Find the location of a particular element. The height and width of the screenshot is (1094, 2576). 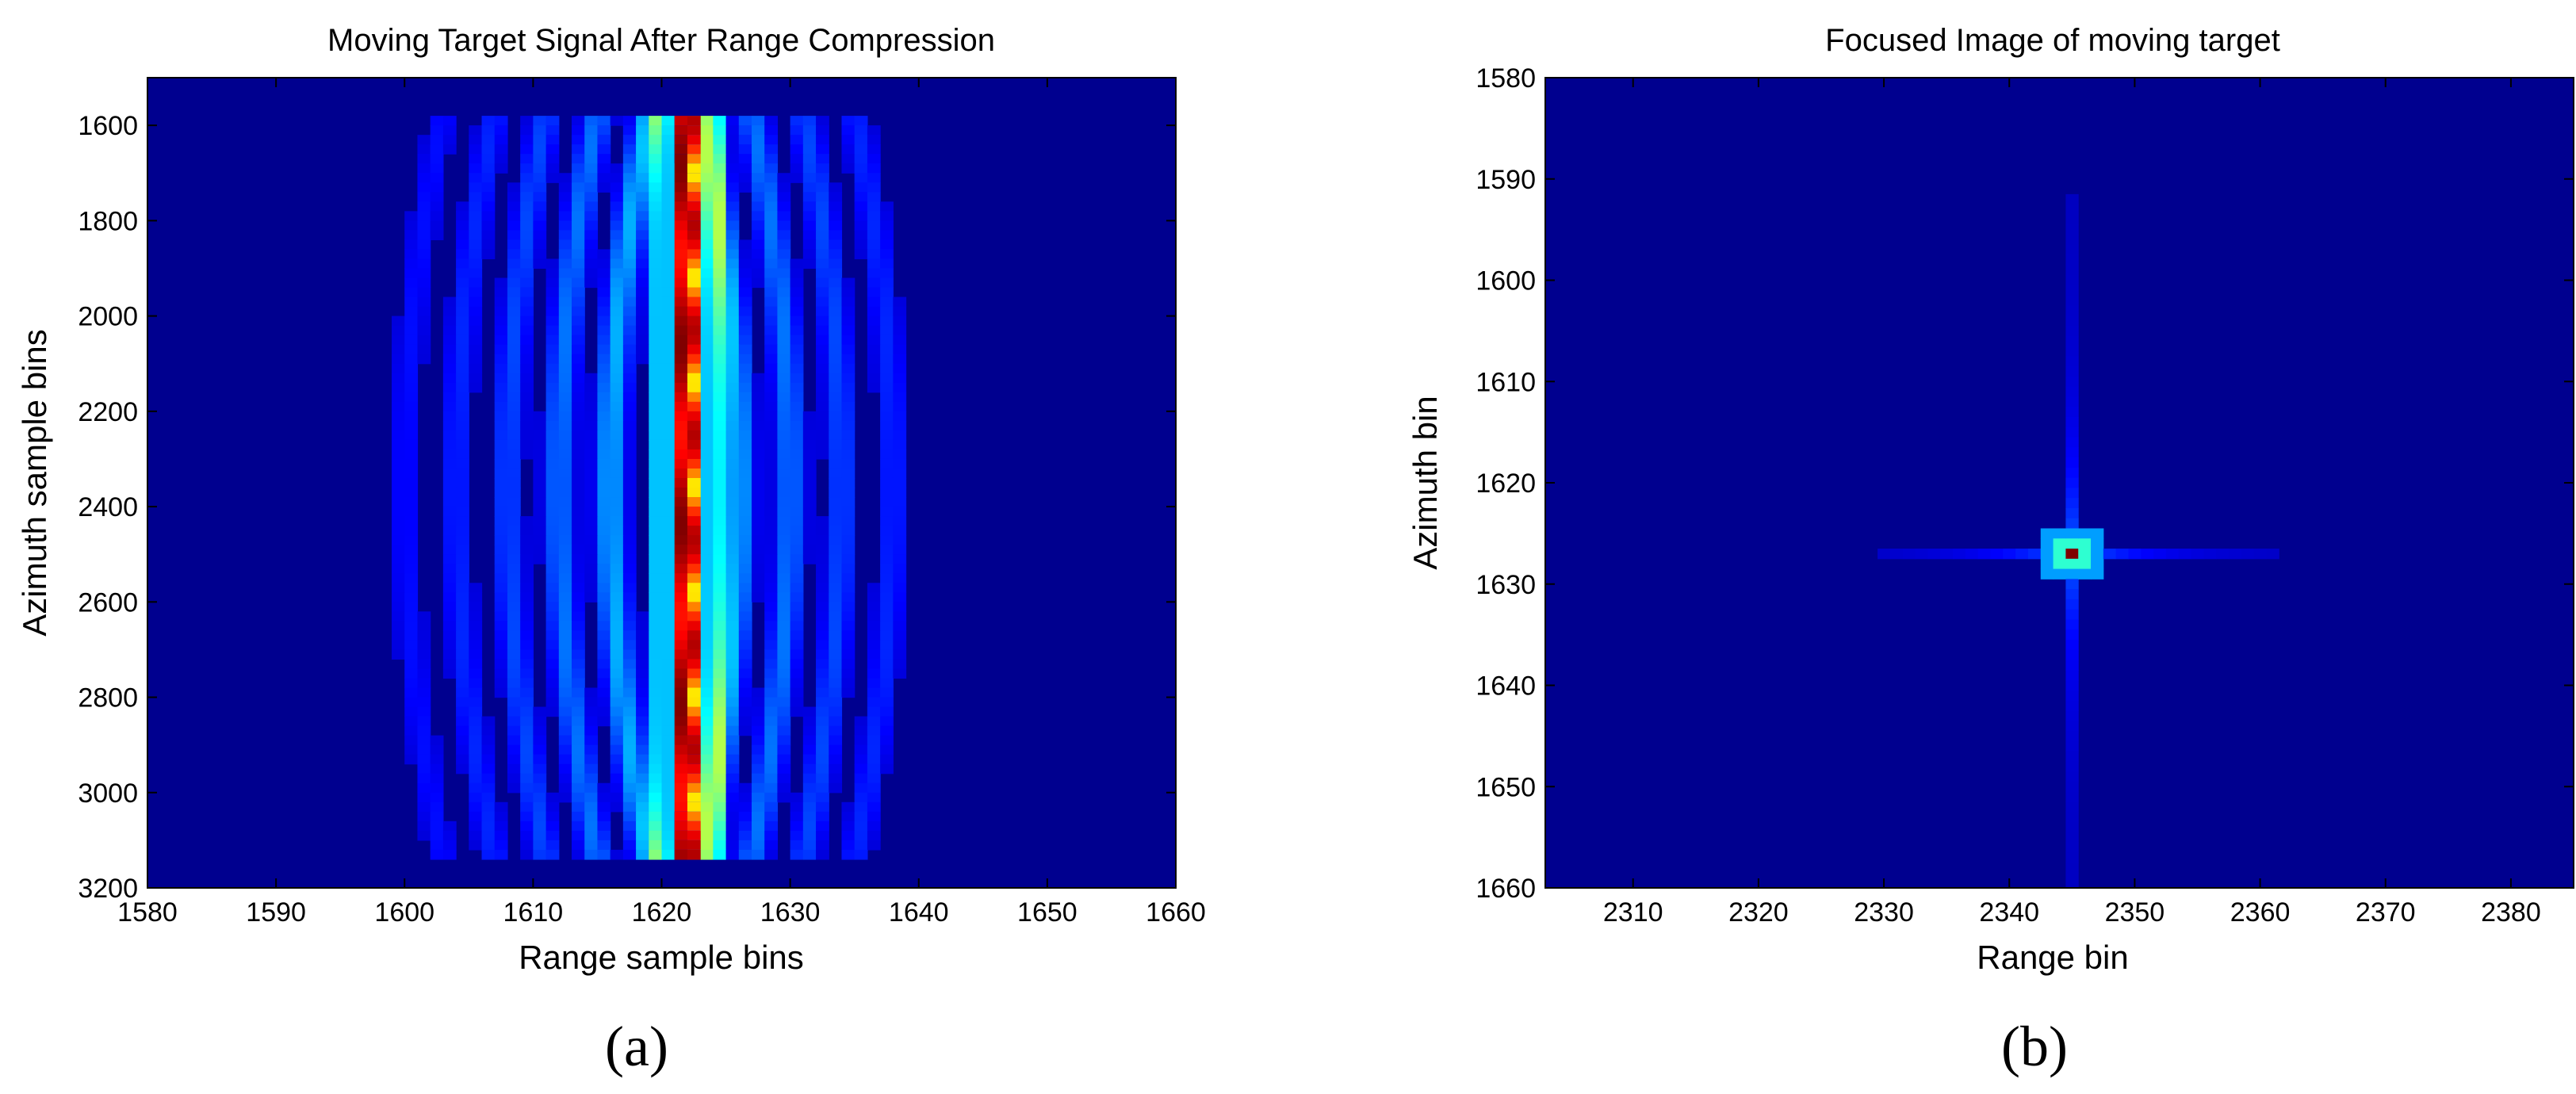

panel-a-ytick-label: 1600 is located at coordinates (108, 126).